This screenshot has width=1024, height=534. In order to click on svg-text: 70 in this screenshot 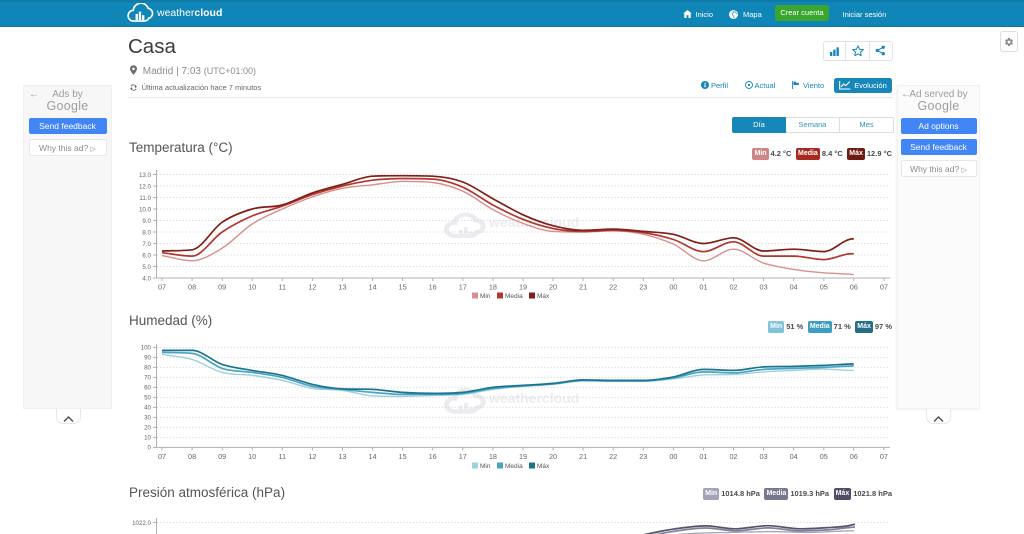, I will do `click(147, 378)`.